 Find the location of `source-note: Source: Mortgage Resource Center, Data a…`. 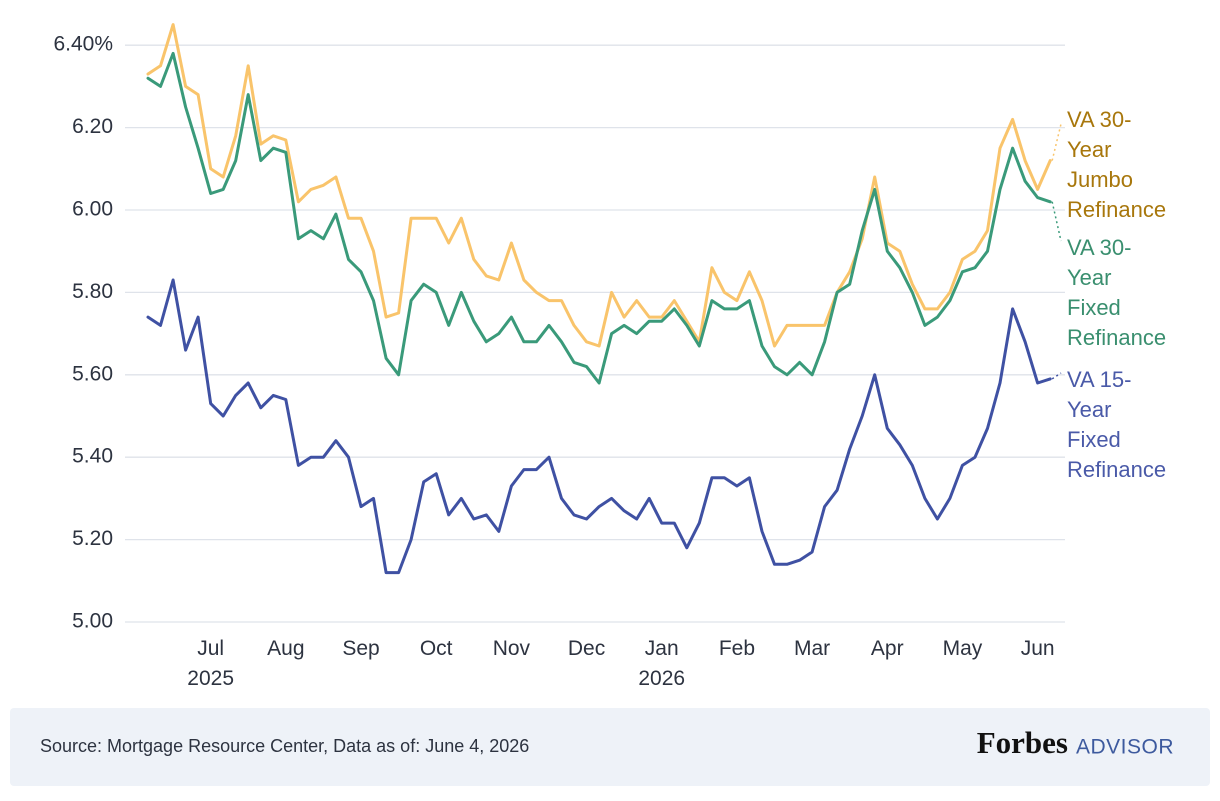

source-note: Source: Mortgage Resource Center, Data a… is located at coordinates (284, 746).